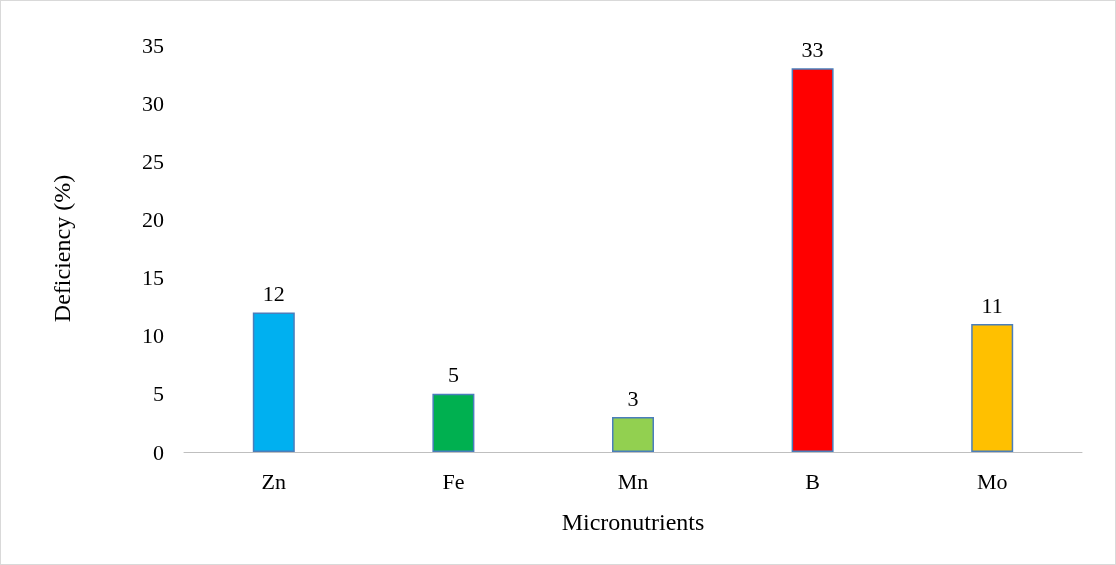  Describe the element at coordinates (992, 305) in the screenshot. I see `data-label: 11` at that location.